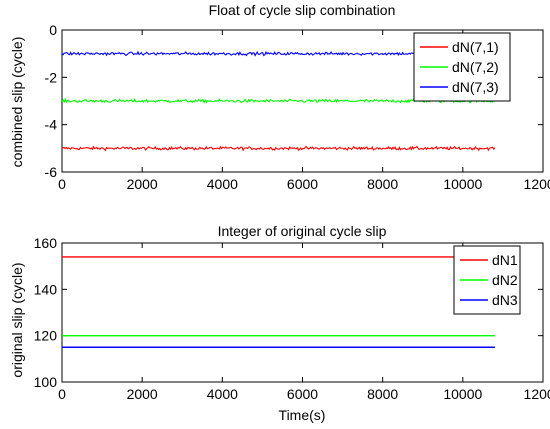 The image size is (550, 429). Describe the element at coordinates (475, 47) in the screenshot. I see `legend-label: dN(7,1)` at that location.